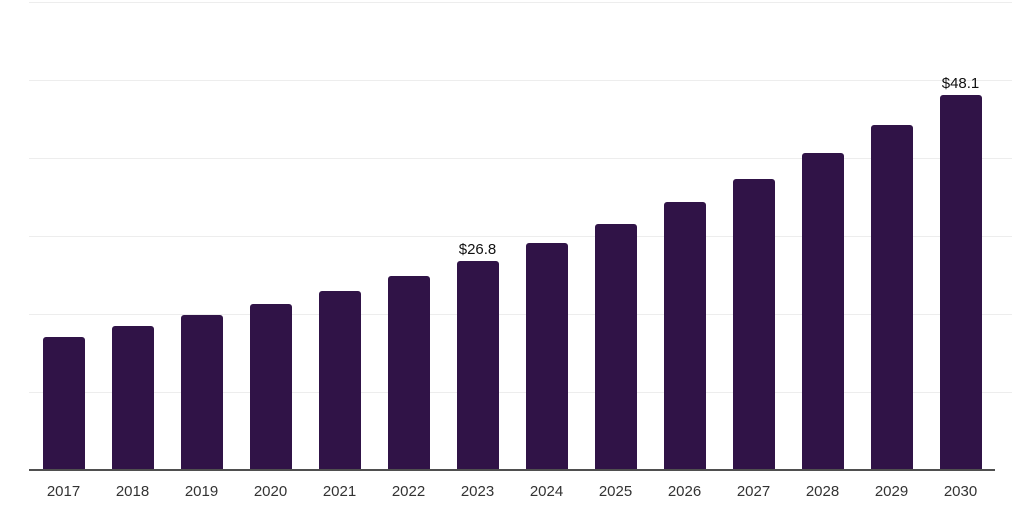 This screenshot has height=512, width=1024. Describe the element at coordinates (408, 372) in the screenshot. I see `bar-2022` at that location.